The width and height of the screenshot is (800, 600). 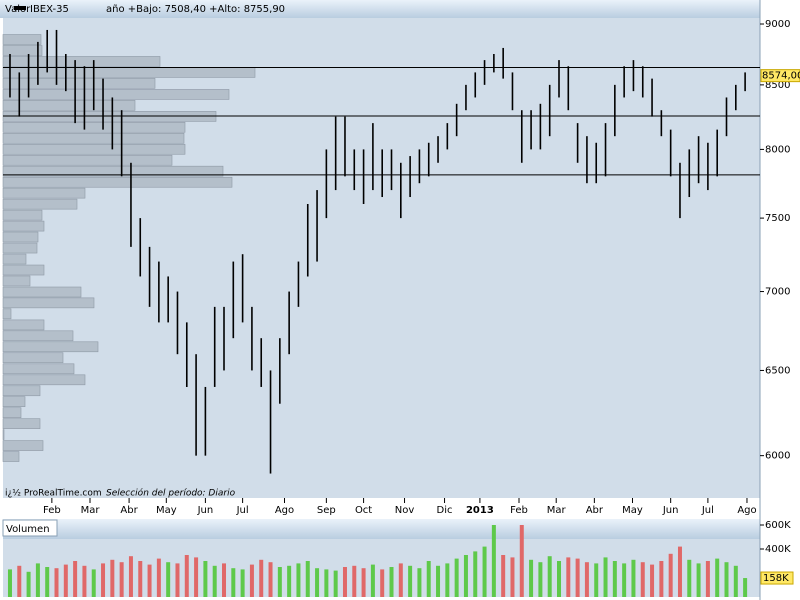 What do you see at coordinates (284, 510) in the screenshot?
I see `x-tick-label: Ago` at bounding box center [284, 510].